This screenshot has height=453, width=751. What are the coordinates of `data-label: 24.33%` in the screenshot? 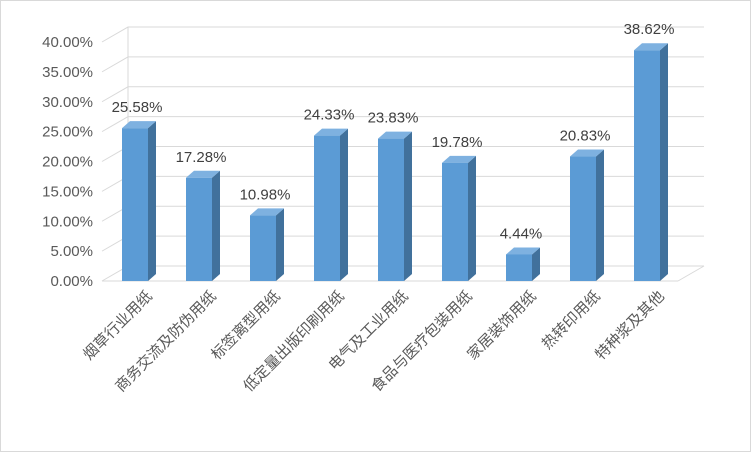 It's located at (329, 115).